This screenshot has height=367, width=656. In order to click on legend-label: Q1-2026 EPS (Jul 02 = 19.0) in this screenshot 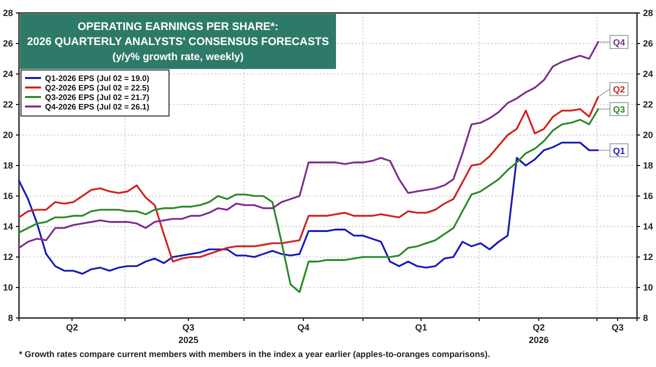, I will do `click(97, 78)`.